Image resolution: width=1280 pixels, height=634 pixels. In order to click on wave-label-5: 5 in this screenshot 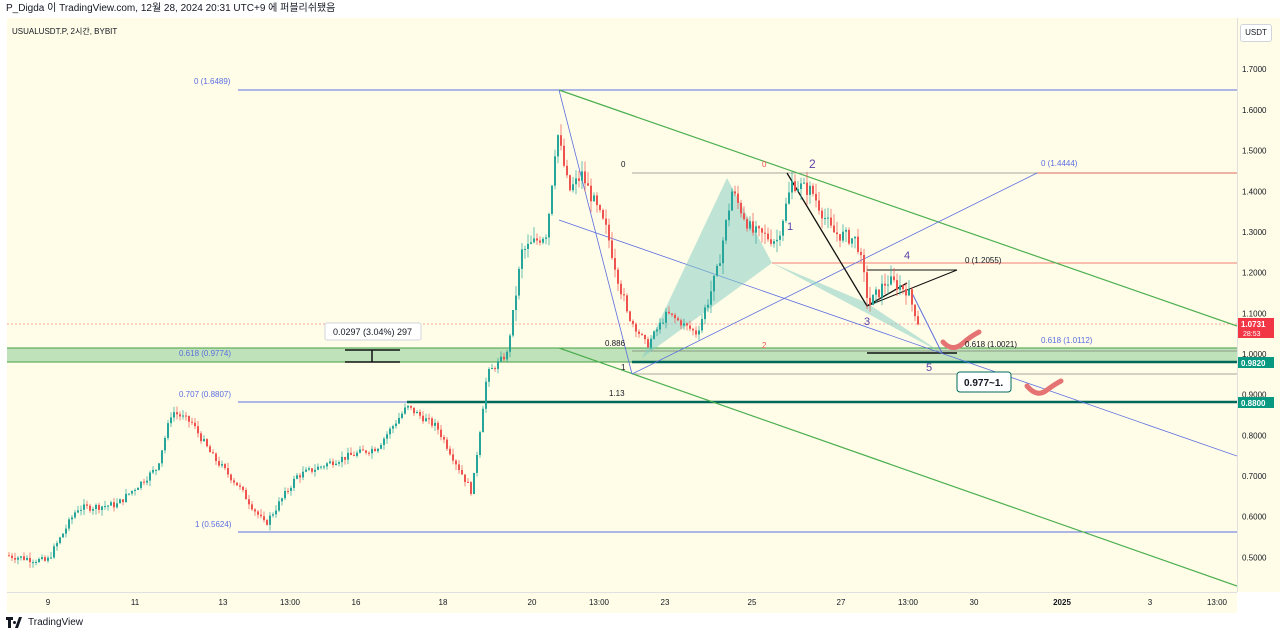, I will do `click(929, 368)`.